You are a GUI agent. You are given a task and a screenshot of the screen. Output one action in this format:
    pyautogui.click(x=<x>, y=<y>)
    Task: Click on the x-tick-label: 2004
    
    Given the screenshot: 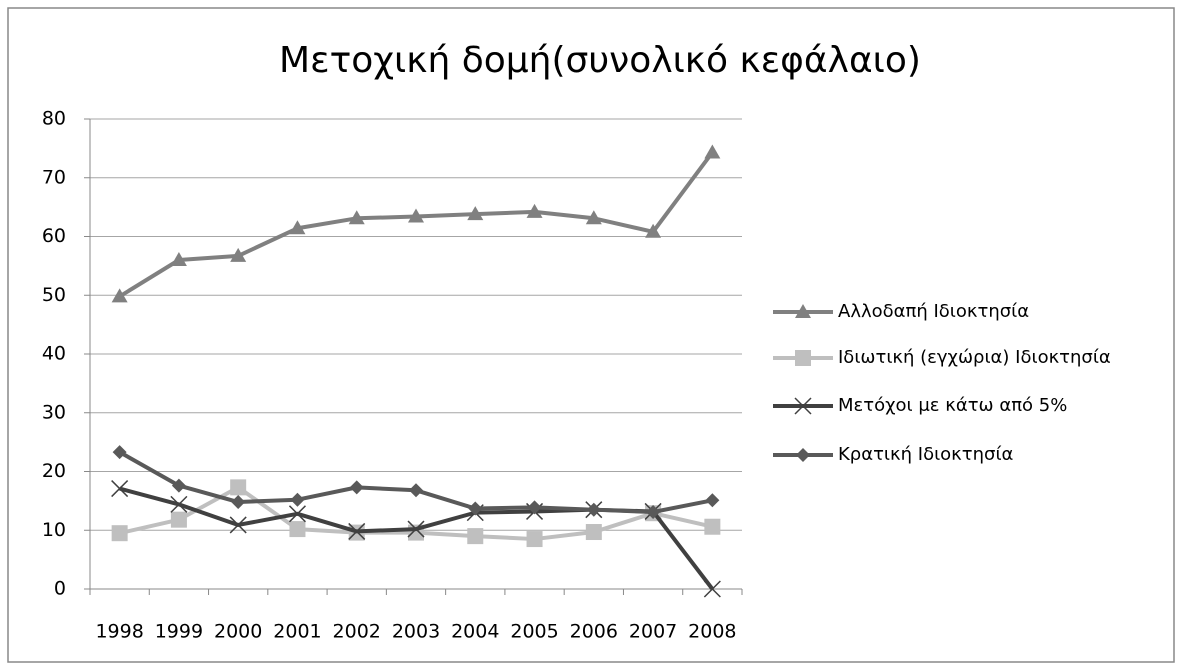 What is the action you would take?
    pyautogui.click(x=475, y=632)
    